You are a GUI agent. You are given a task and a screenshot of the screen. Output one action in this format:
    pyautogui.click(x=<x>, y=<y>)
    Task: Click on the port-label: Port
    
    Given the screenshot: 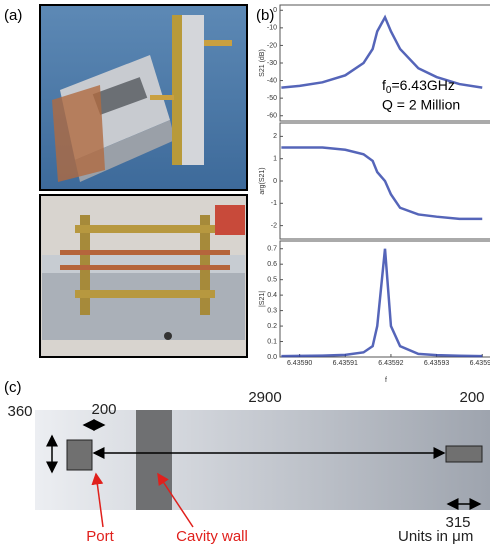 What is the action you would take?
    pyautogui.click(x=100, y=536)
    